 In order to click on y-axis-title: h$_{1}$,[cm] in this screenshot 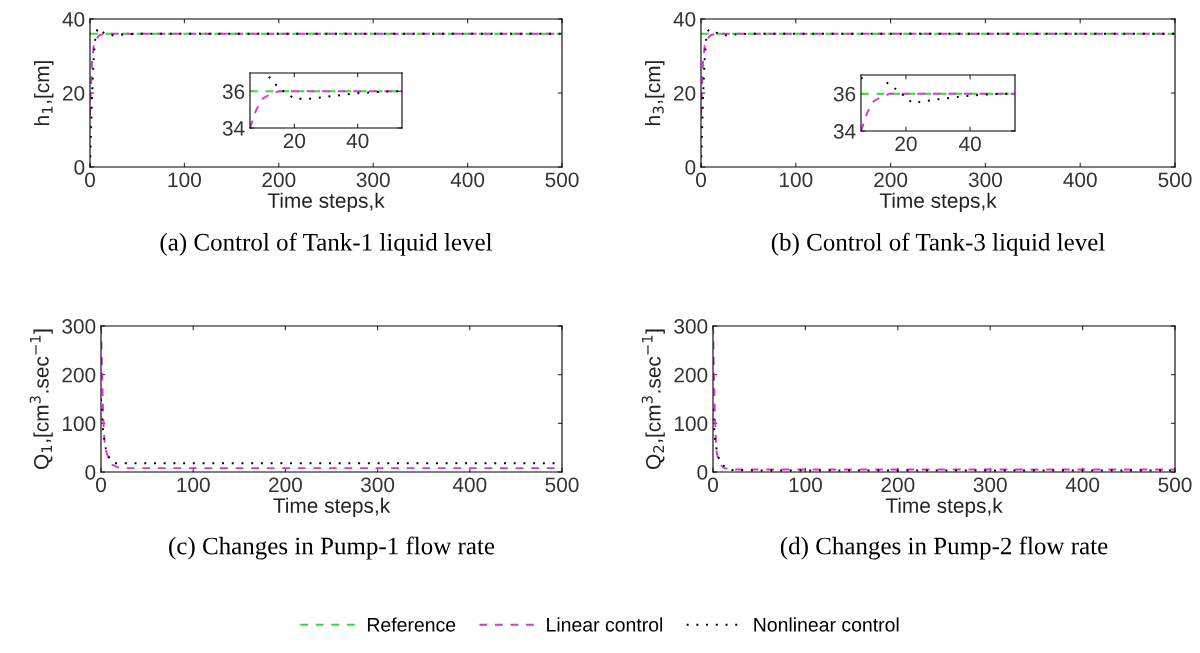, I will do `click(44, 93)`.